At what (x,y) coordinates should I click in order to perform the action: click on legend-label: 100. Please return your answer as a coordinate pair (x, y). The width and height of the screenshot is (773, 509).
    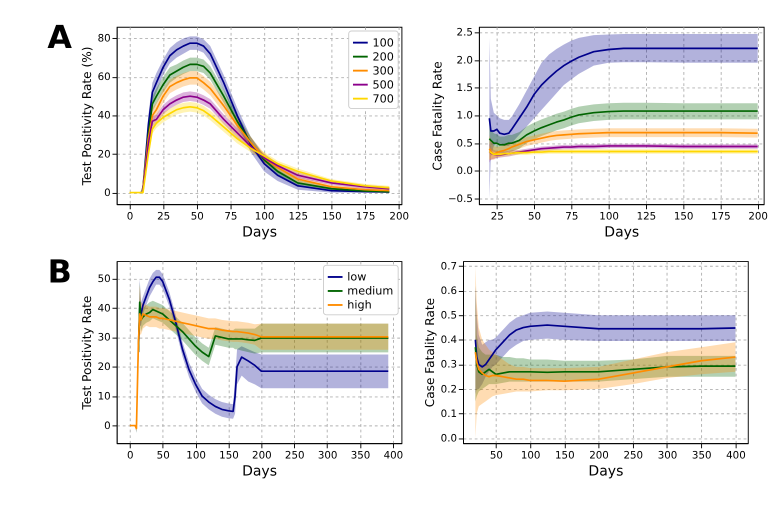
    Looking at the image, I should click on (383, 43).